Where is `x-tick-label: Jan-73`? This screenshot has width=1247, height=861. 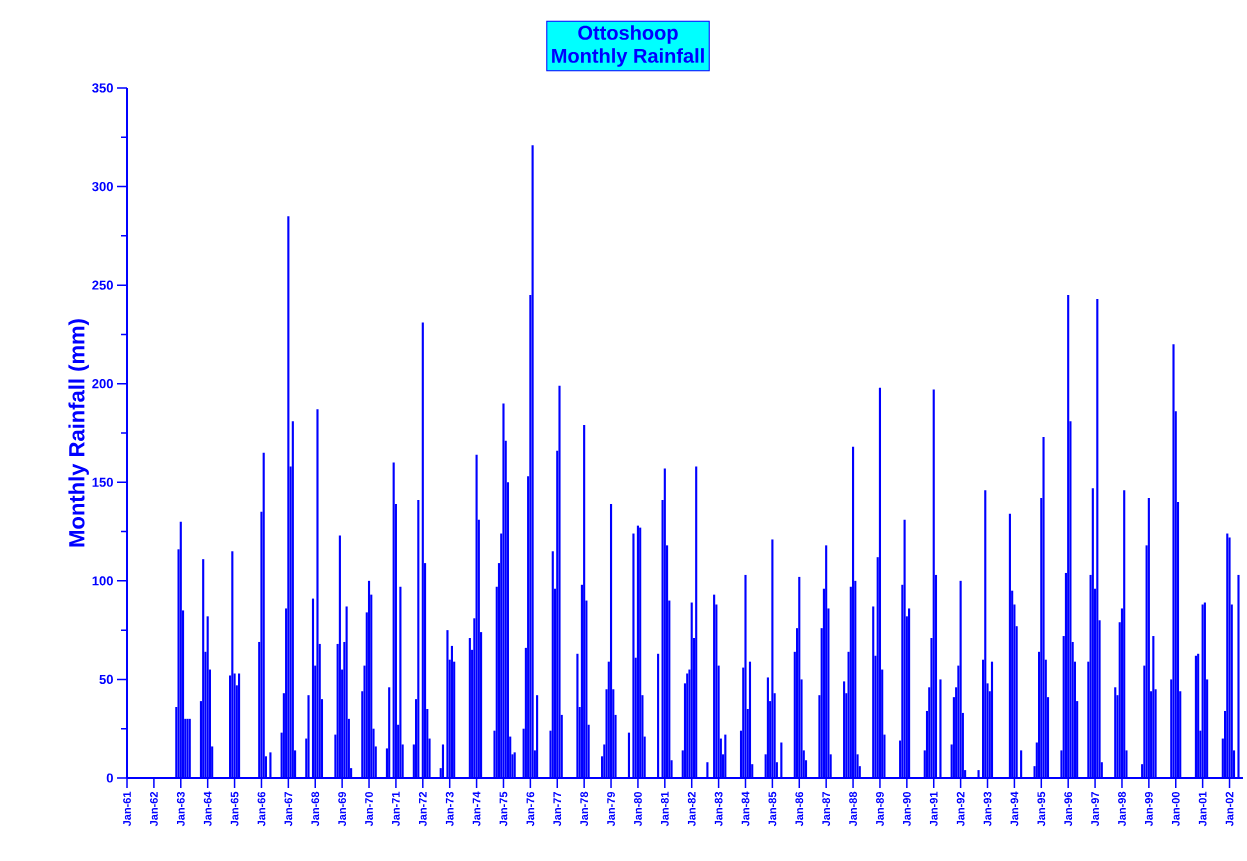 x-tick-label: Jan-73 is located at coordinates (449, 809).